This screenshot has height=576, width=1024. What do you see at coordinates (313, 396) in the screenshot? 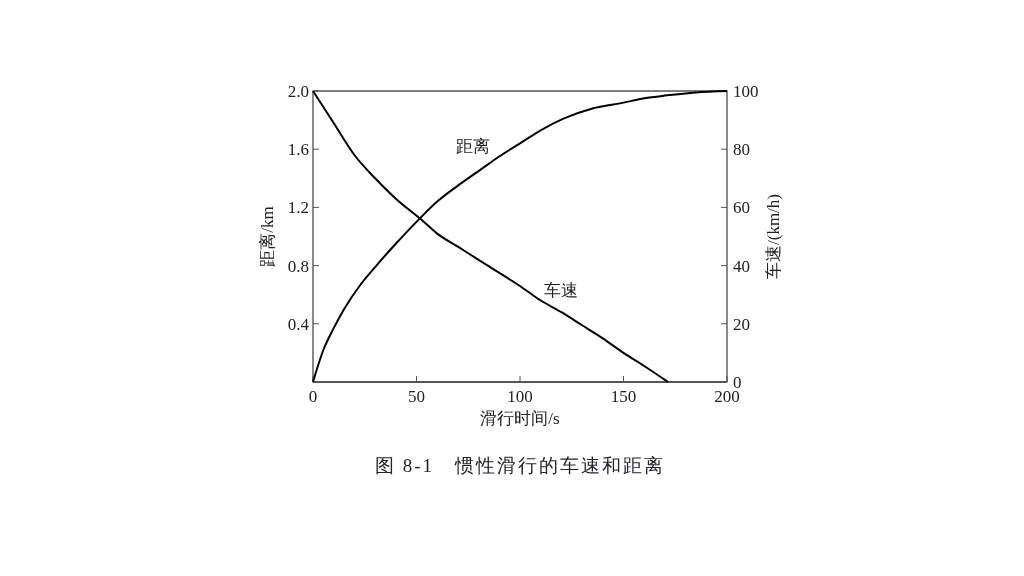
I see `x-tick-label: 0` at bounding box center [313, 396].